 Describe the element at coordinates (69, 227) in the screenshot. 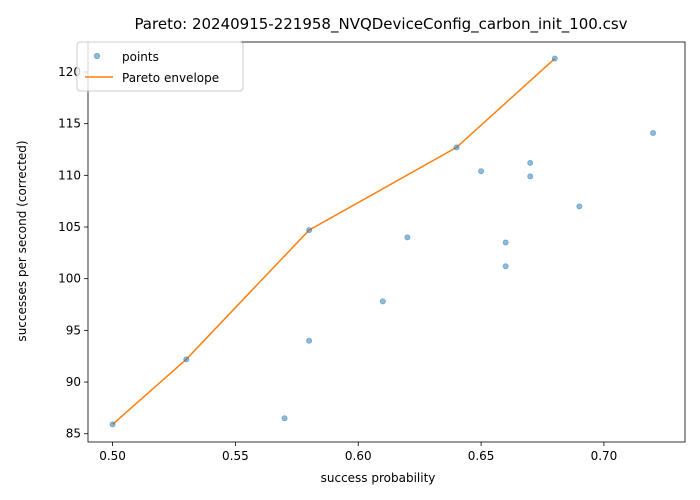

I see `y-tick-label: 105` at that location.